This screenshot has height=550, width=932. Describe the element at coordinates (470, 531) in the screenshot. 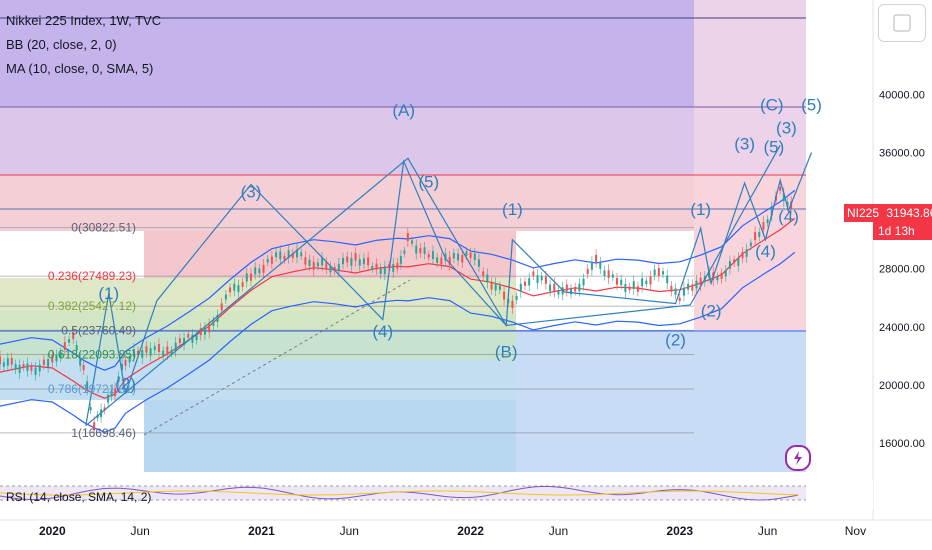

I see `time-tick-label: 2022` at that location.